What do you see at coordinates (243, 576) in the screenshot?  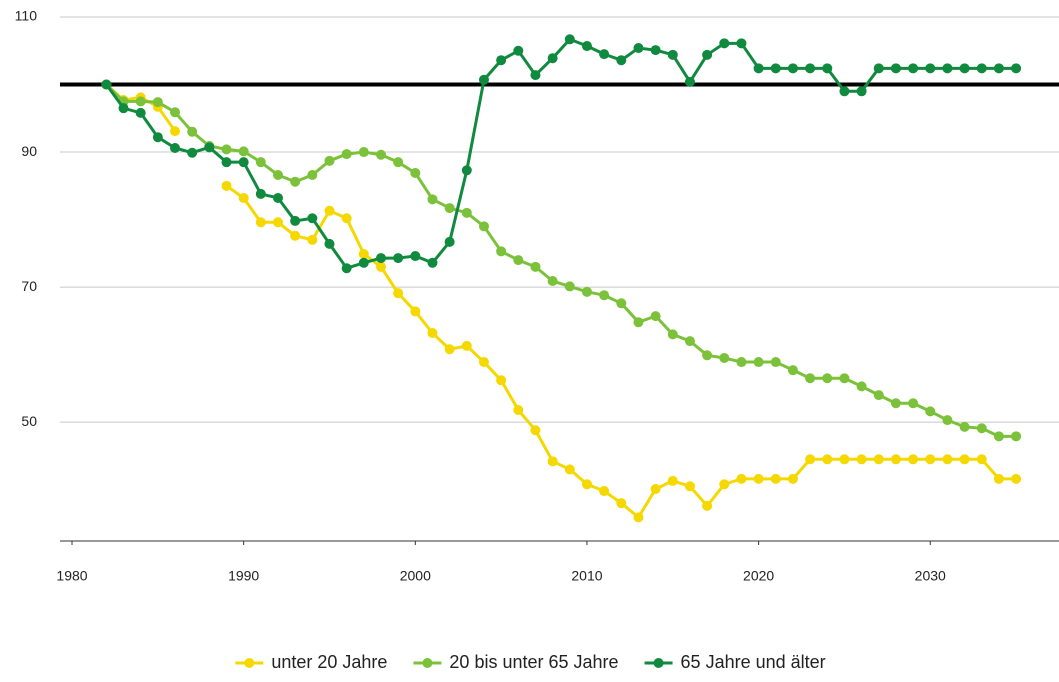 I see `x-tick-label: 1990` at bounding box center [243, 576].